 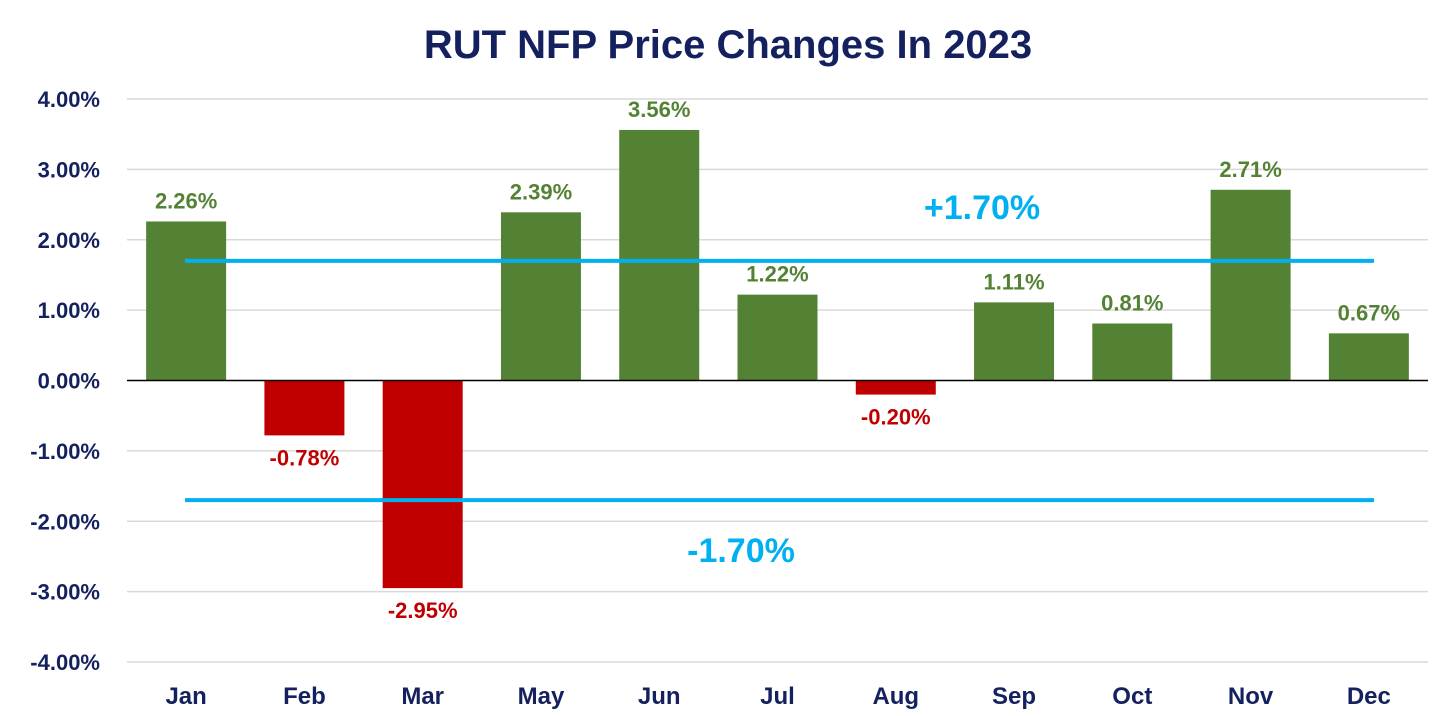 What do you see at coordinates (741, 551) in the screenshot?
I see `reference-line-label: -1.70%` at bounding box center [741, 551].